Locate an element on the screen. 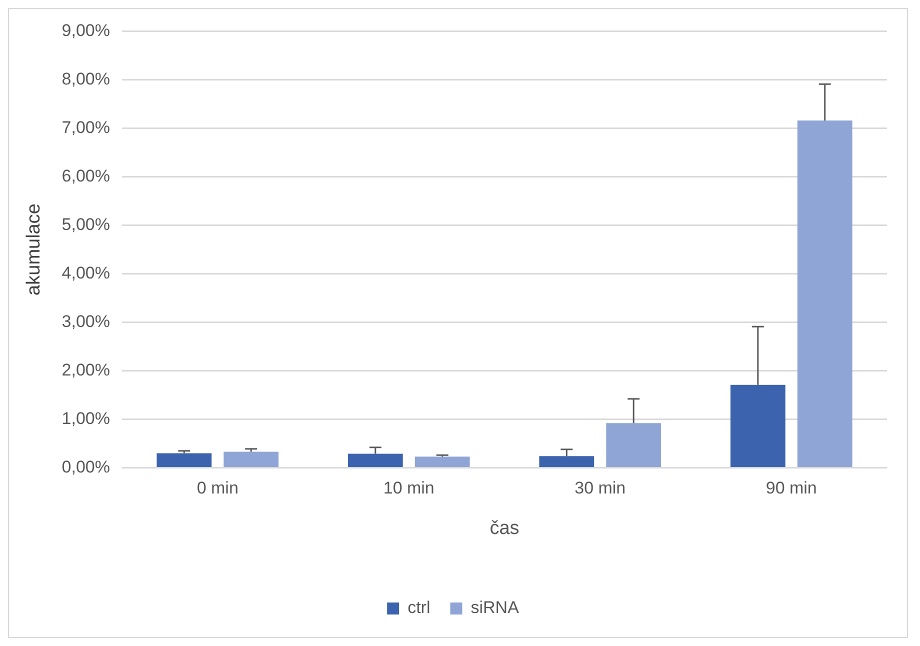 Image resolution: width=920 pixels, height=646 pixels. y-tick-label: 9,00% is located at coordinates (86, 30).